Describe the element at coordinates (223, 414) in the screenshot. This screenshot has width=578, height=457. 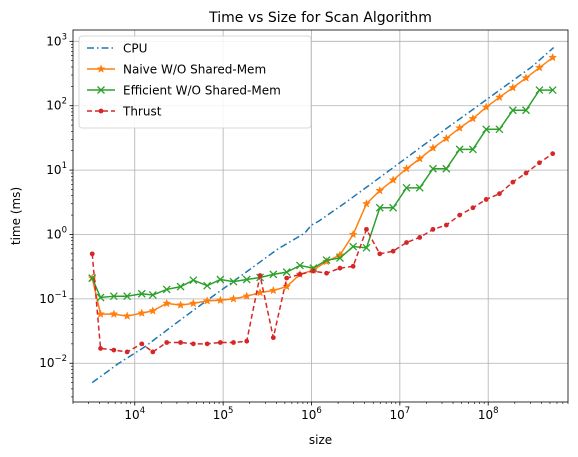
I see `x-tick-label: 10⁵` at that location.